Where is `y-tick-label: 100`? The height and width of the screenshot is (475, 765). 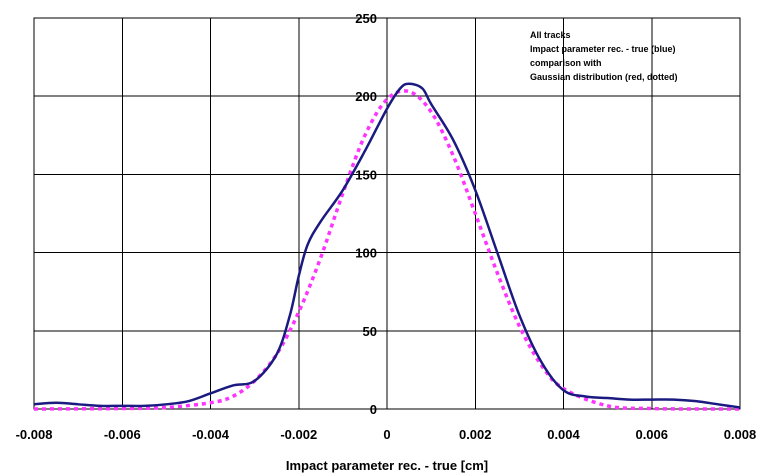 y-tick-label: 100 is located at coordinates (366, 253).